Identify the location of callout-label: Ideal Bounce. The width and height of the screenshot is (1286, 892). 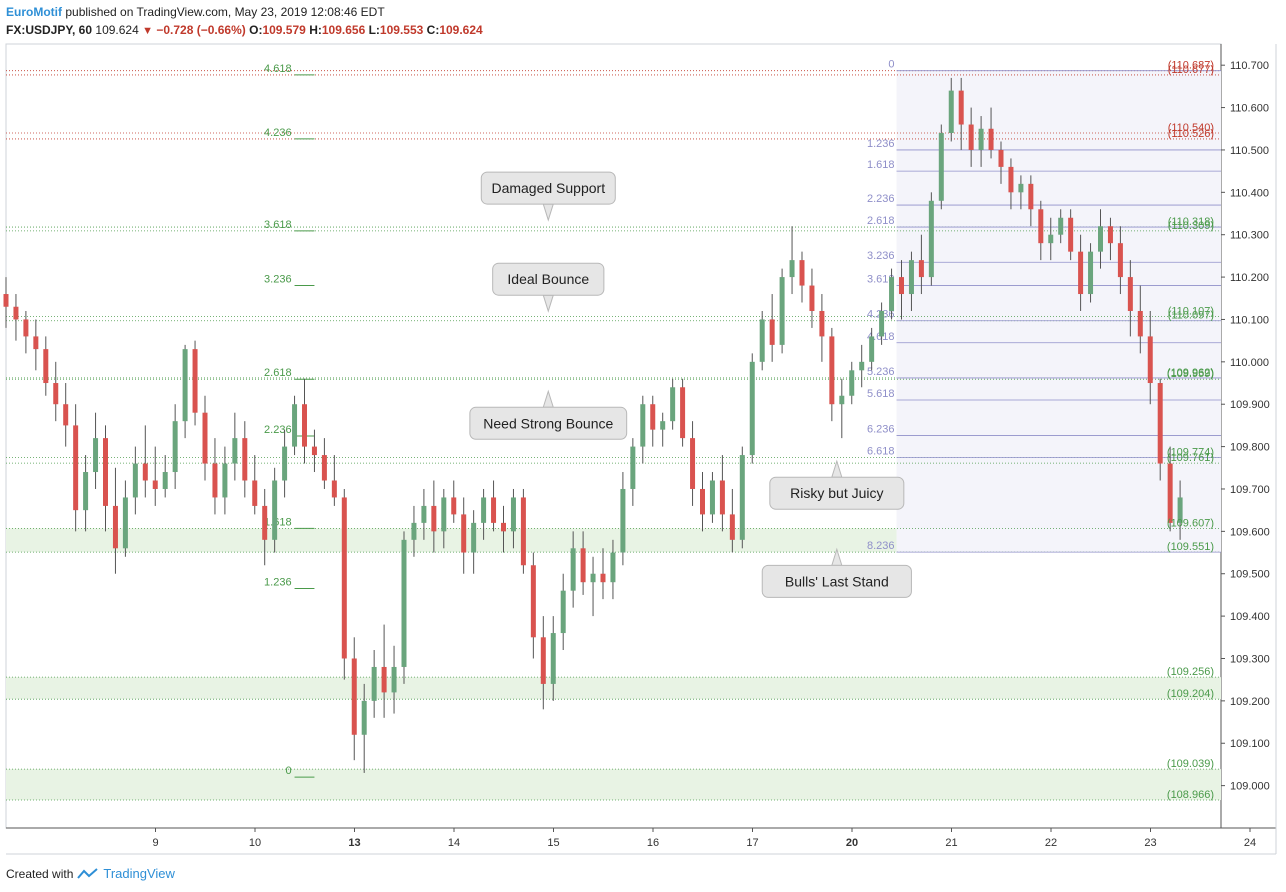
(548, 279).